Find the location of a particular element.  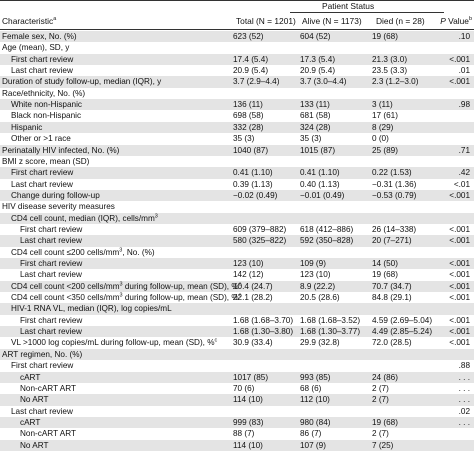

table-row: First chart review .88 is located at coordinates (237, 365).